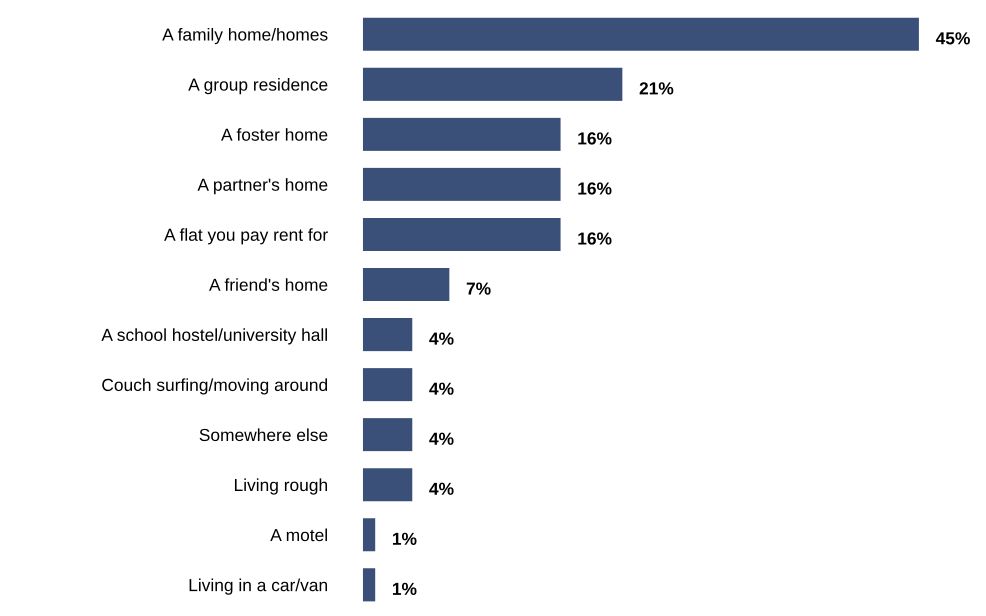  I want to click on y-tick-label: A flat you pay rent for, so click(246, 236).